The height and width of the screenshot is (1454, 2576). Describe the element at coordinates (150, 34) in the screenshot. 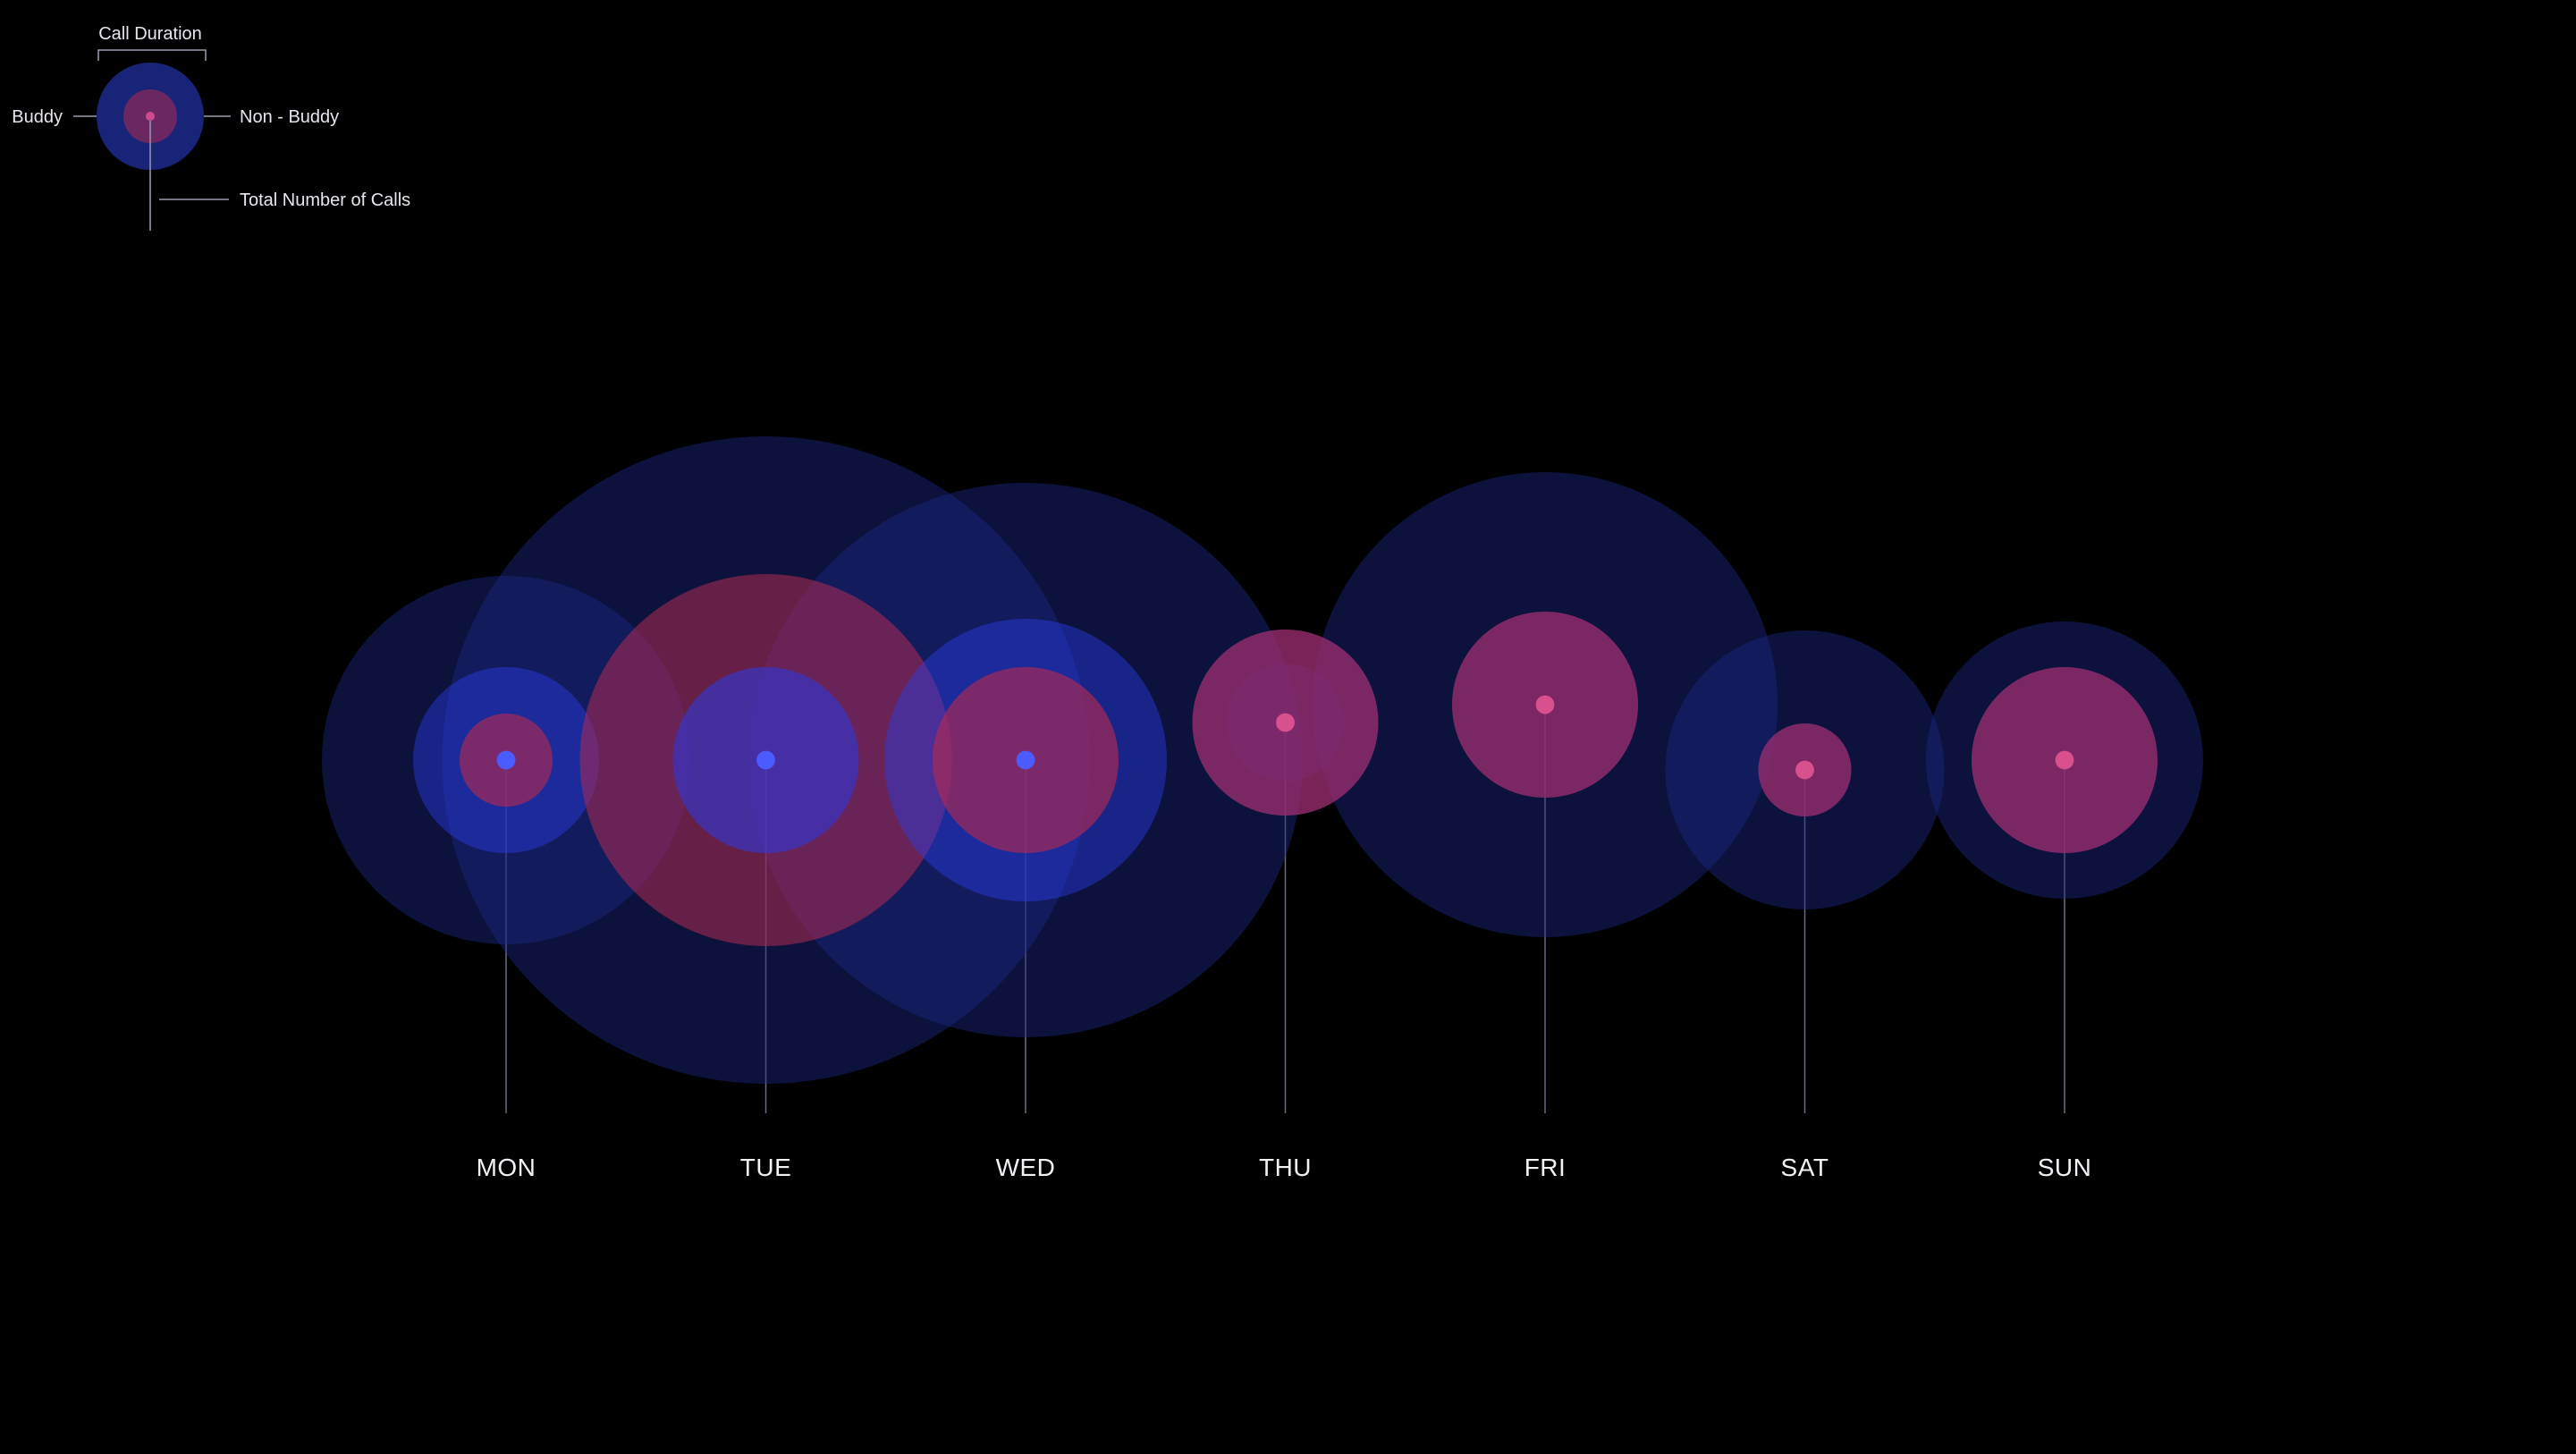

I see `legend-call-duration-label: Call Duration` at that location.